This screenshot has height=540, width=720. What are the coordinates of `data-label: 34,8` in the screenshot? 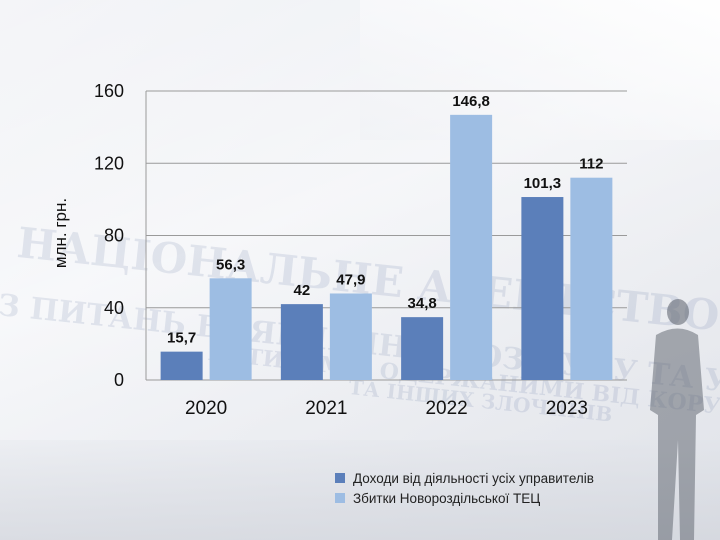 It's located at (422, 303).